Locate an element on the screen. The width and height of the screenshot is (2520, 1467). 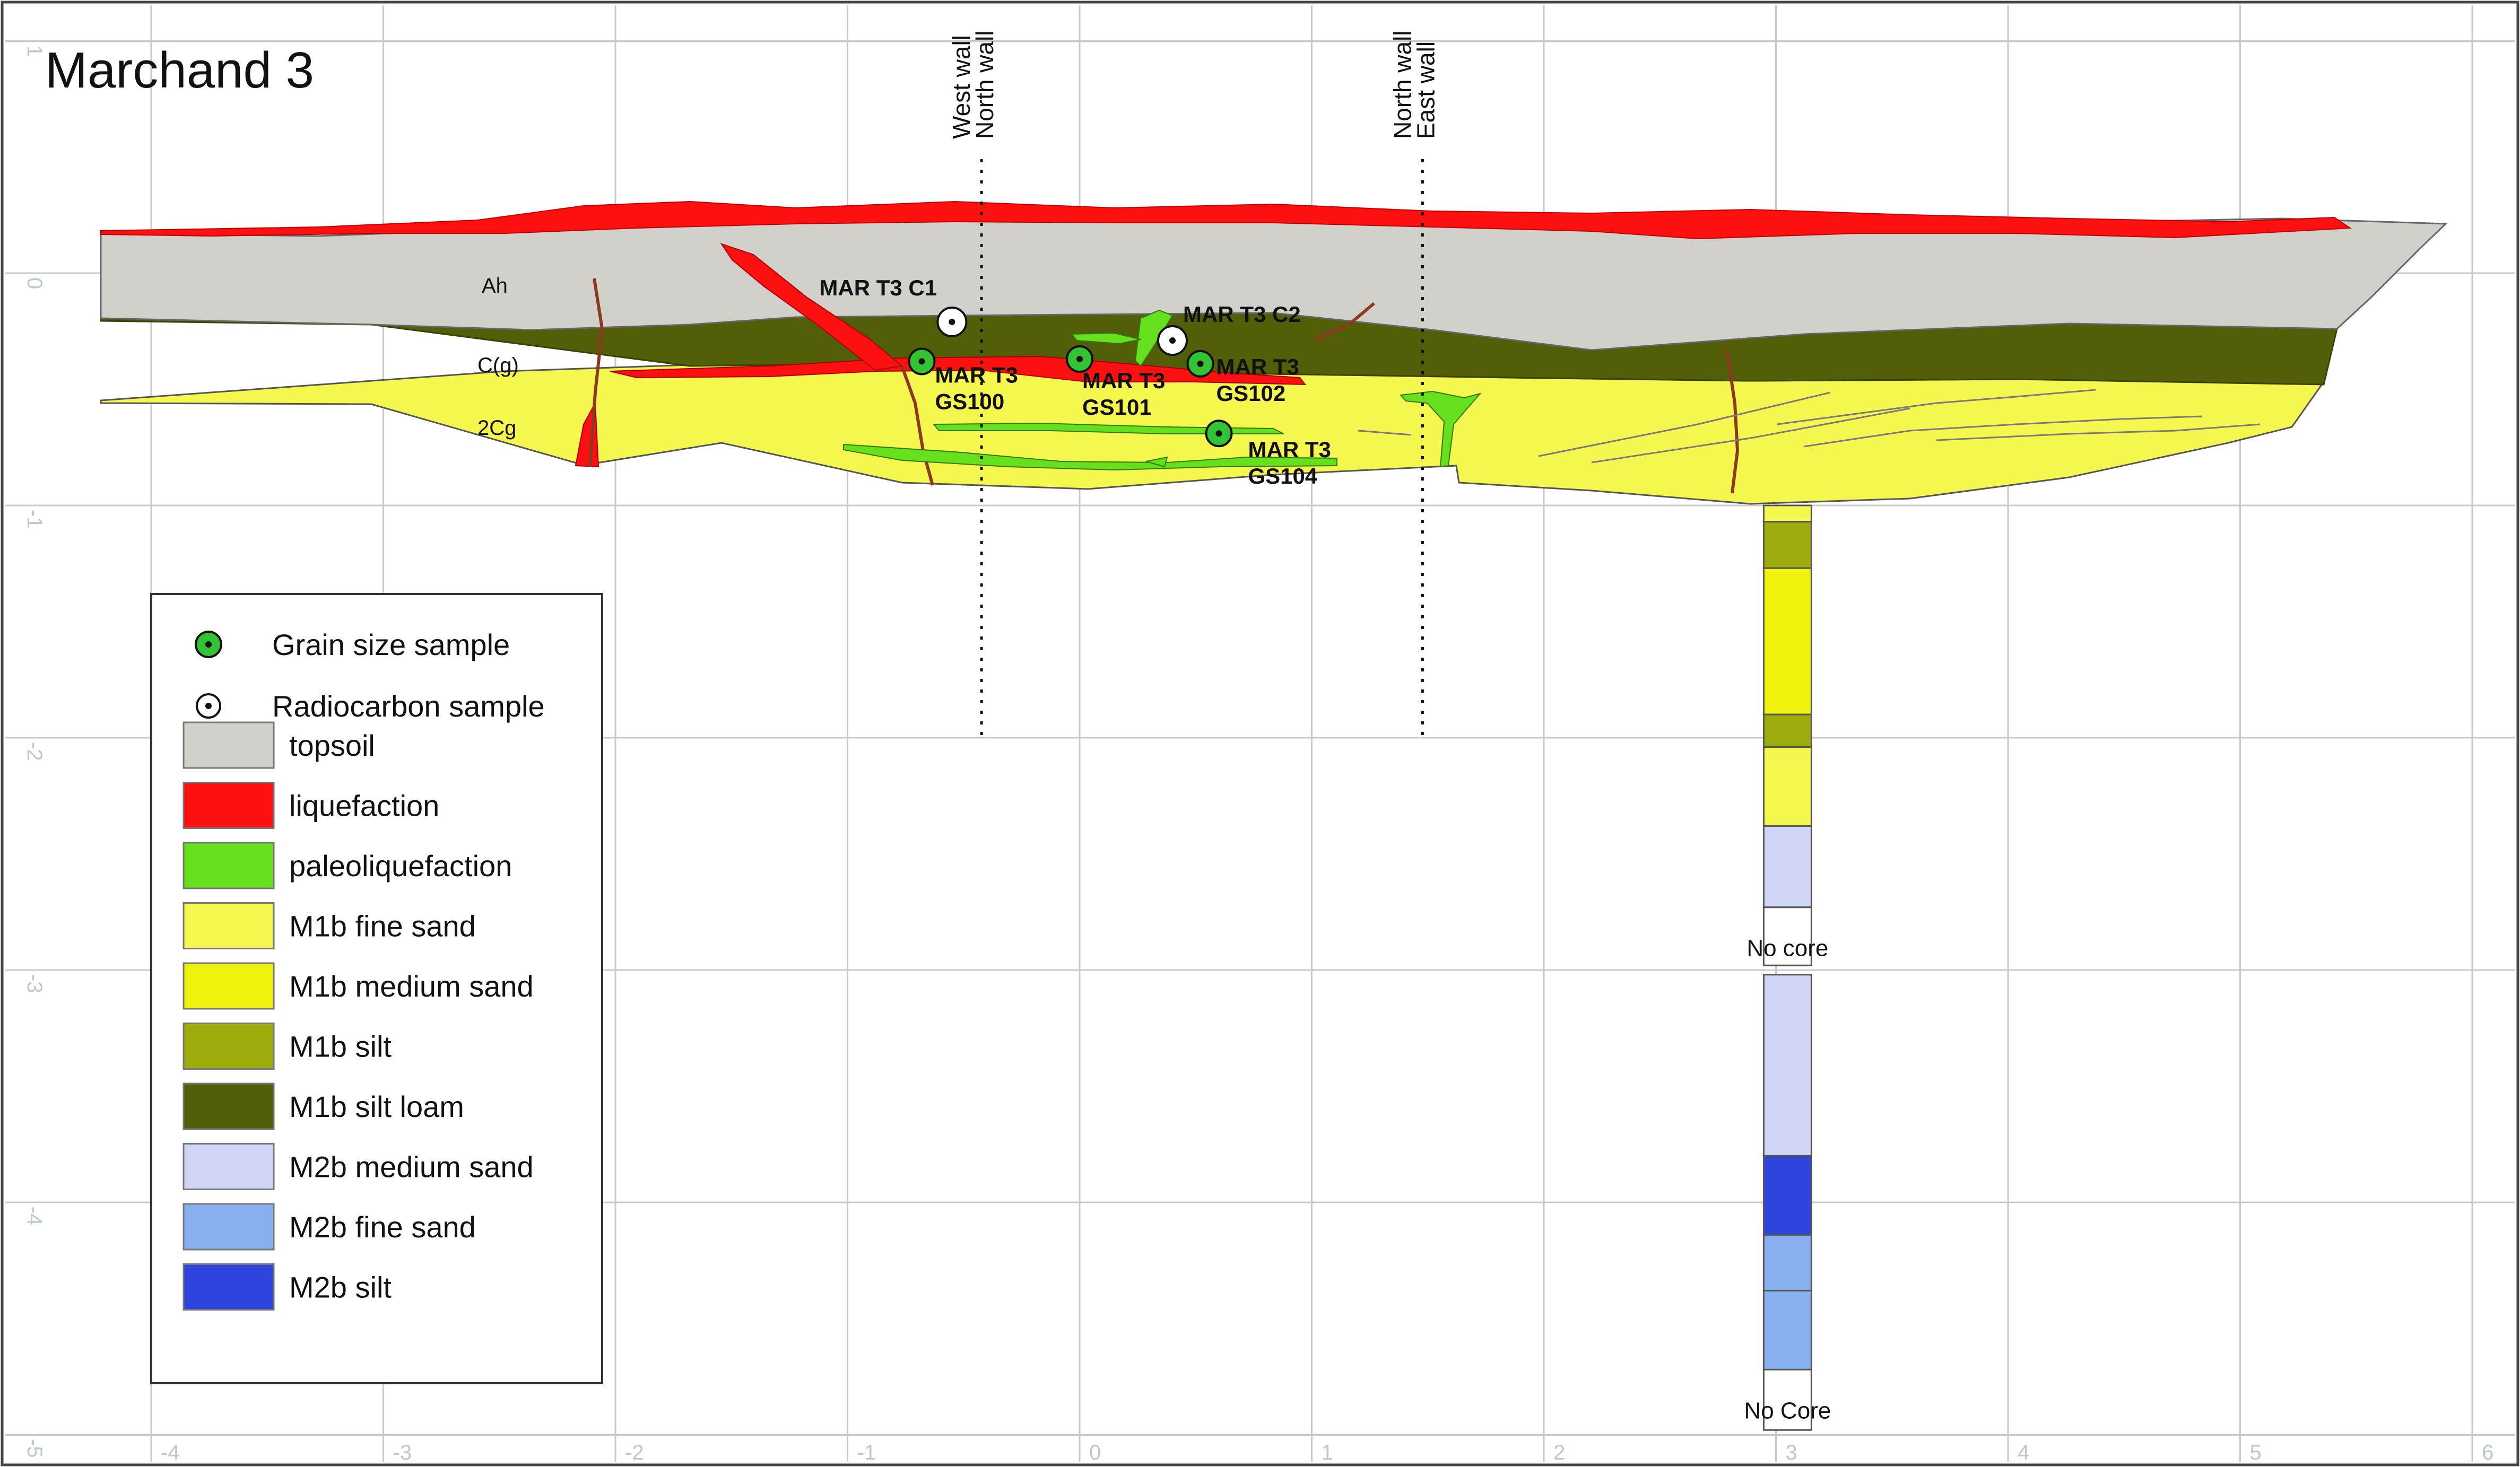
legend-unit-item: topsoil is located at coordinates (279, 745).